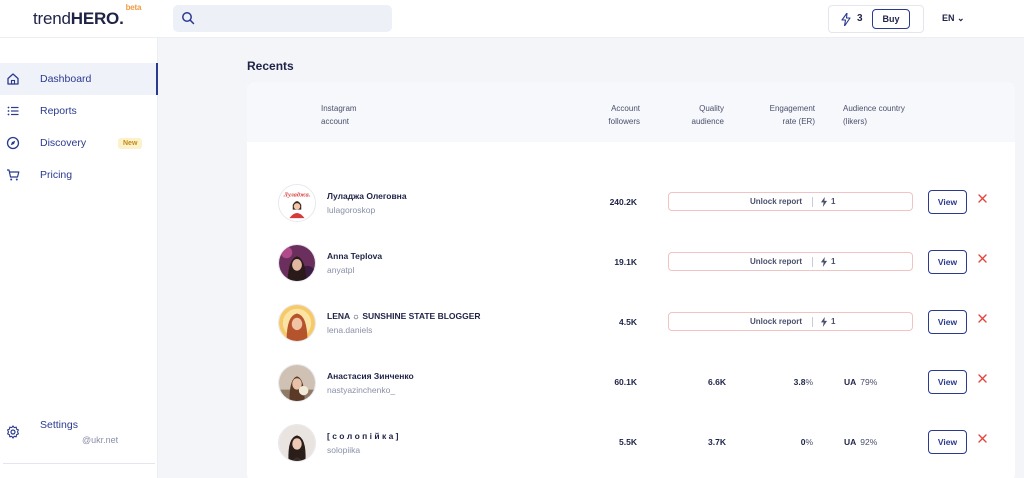 Image resolution: width=1024 pixels, height=478 pixels. I want to click on credits-count: 3, so click(860, 18).